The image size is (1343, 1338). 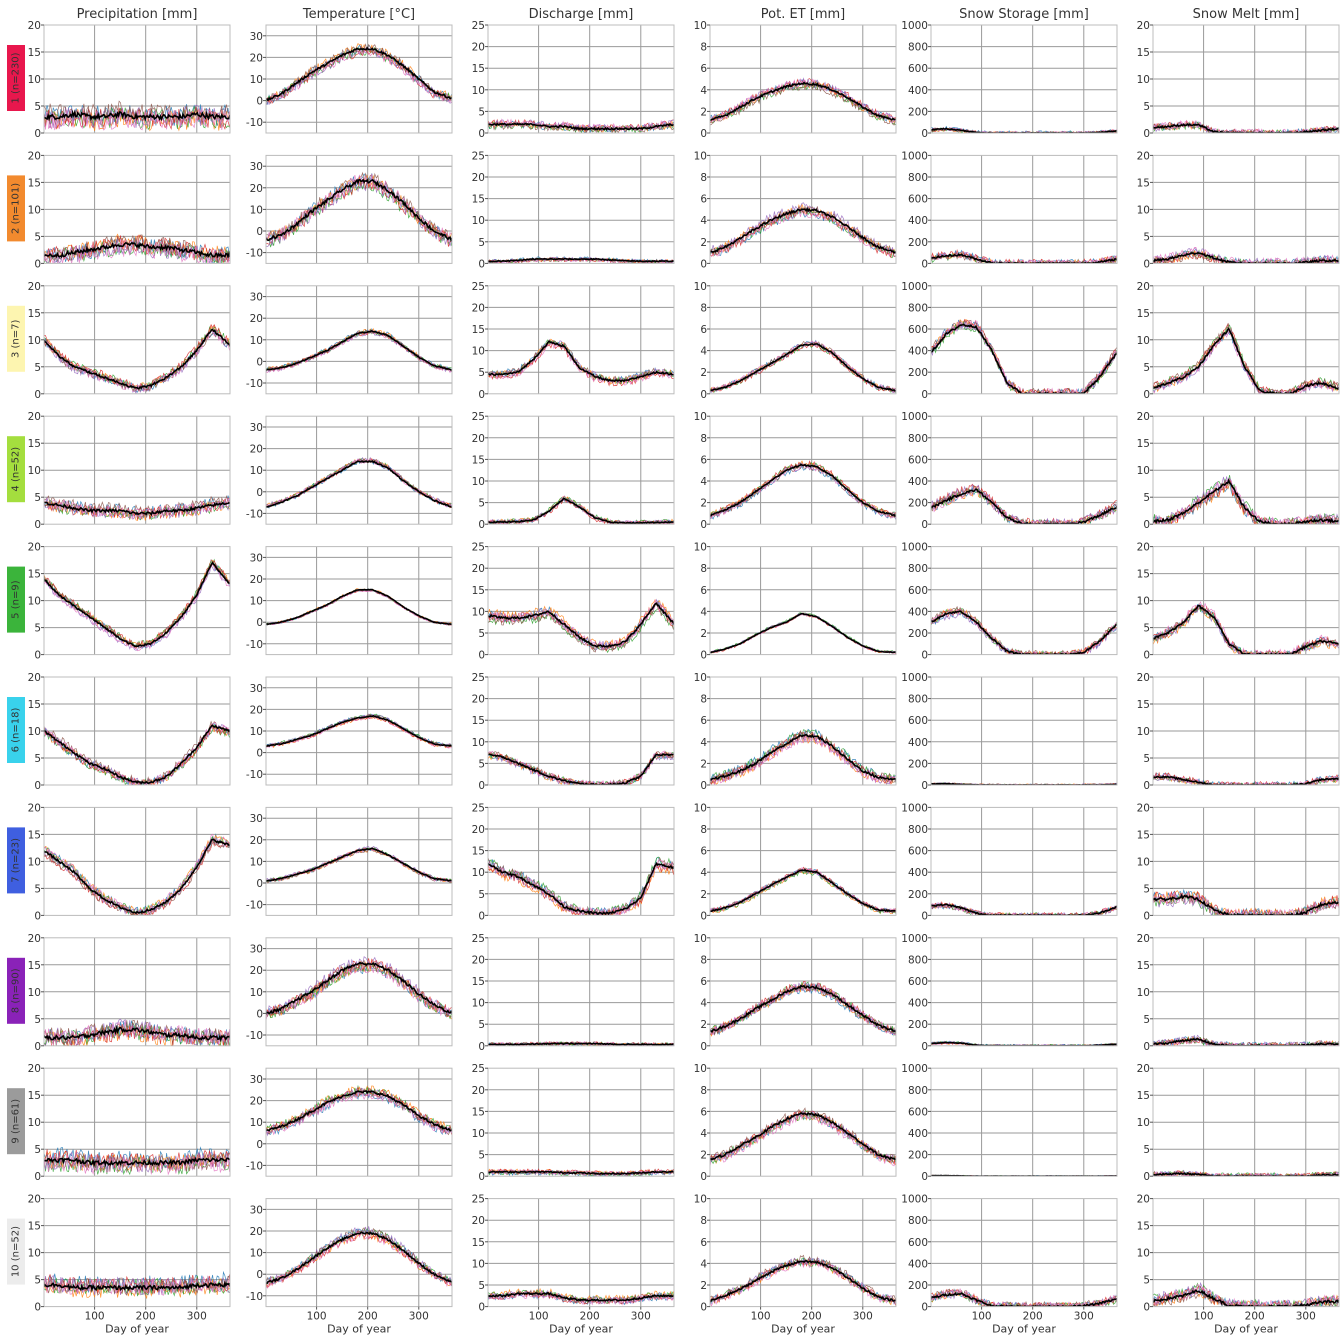 I want to click on row-label-4: 4 (n=52), so click(x=16, y=469).